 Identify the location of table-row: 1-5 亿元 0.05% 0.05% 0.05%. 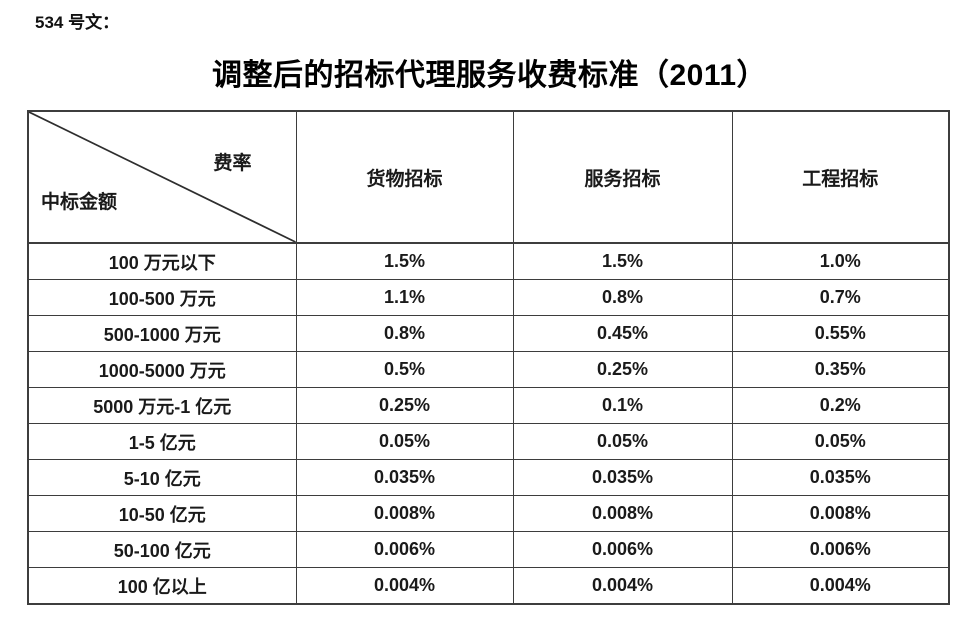
(488, 441).